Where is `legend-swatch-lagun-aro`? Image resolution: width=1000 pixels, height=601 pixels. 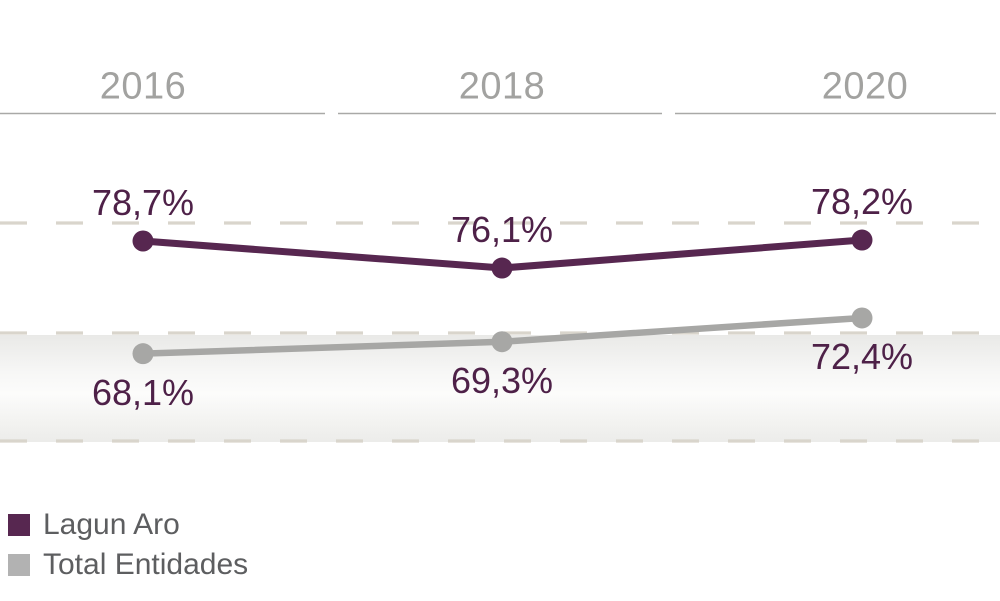 legend-swatch-lagun-aro is located at coordinates (19, 525).